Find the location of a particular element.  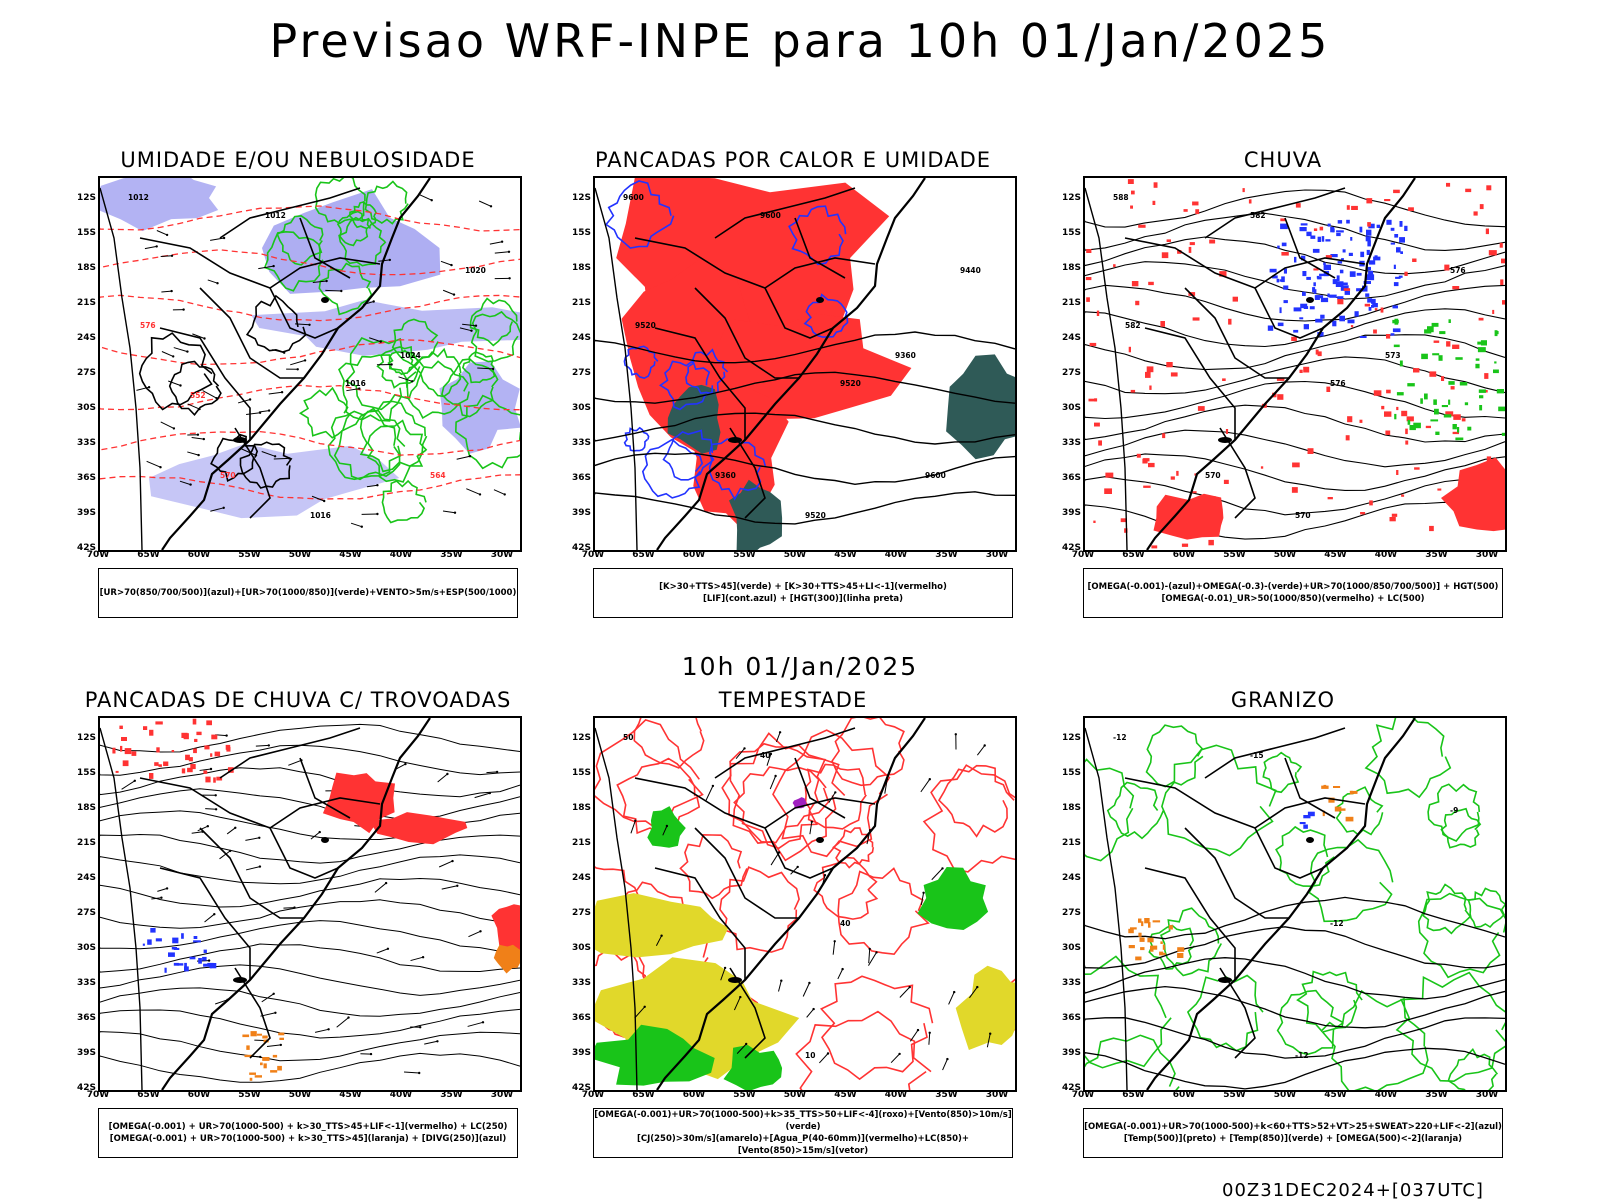

contour-label: 9440 is located at coordinates (970, 270).